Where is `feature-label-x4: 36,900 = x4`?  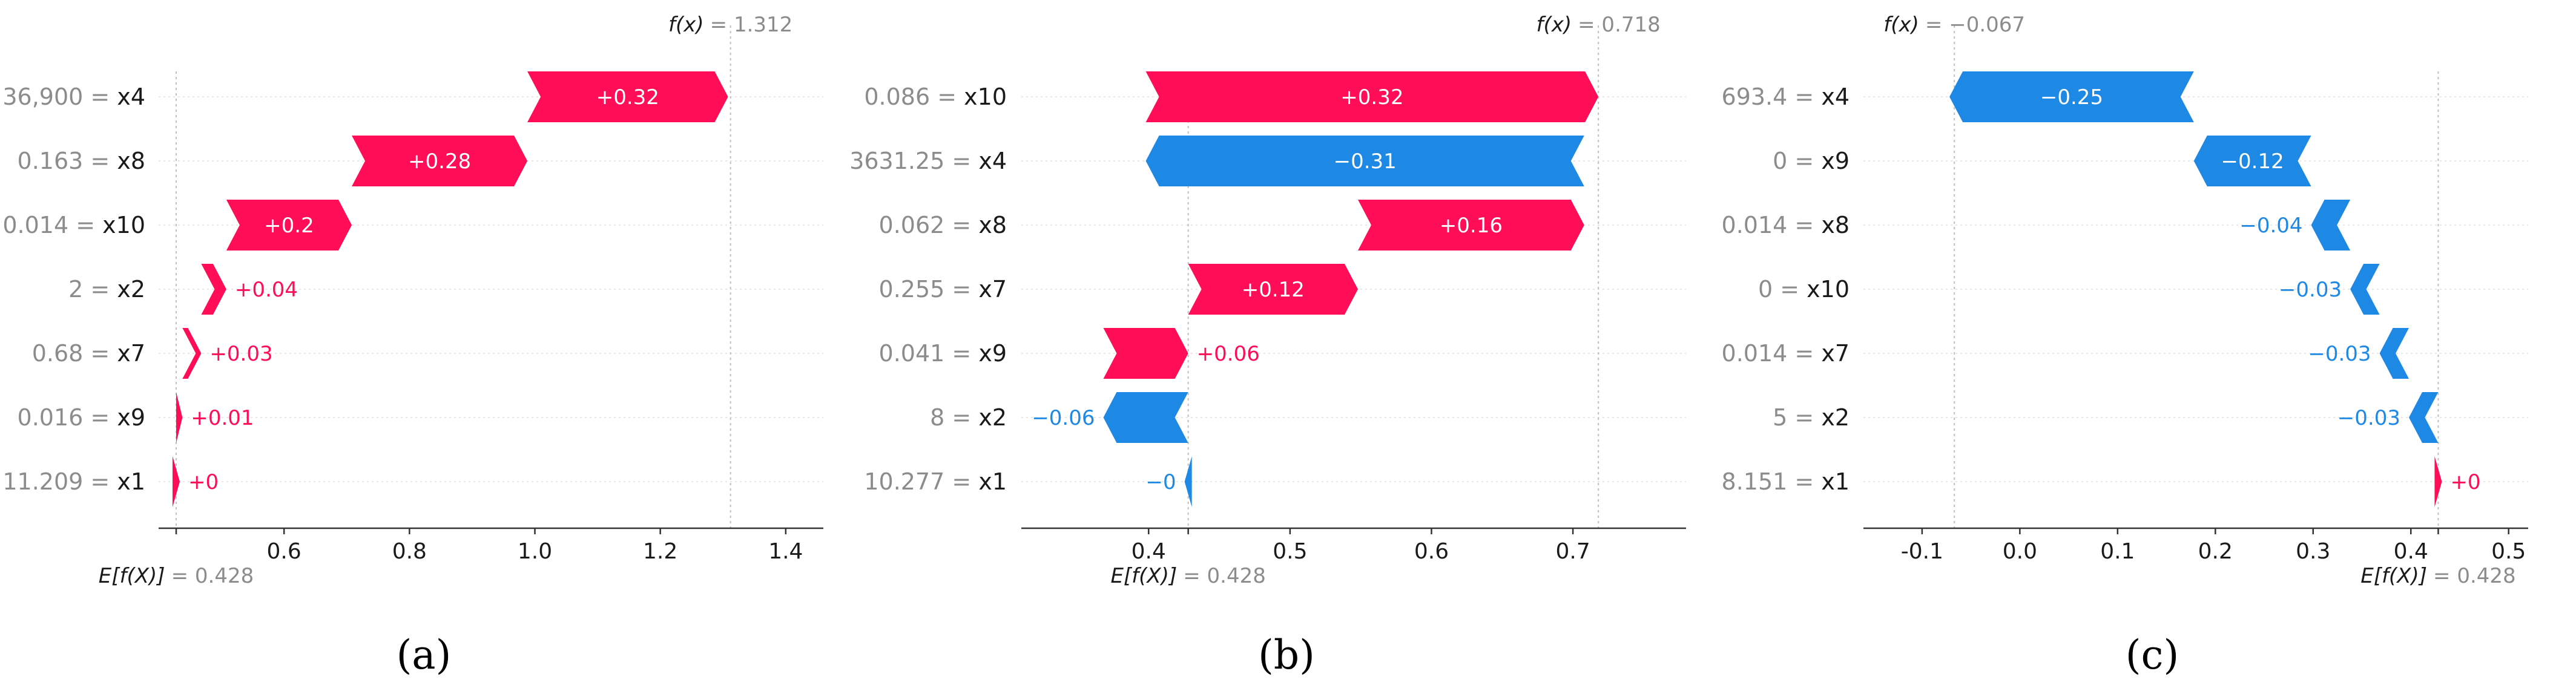
feature-label-x4: 36,900 = x4 is located at coordinates (73, 97).